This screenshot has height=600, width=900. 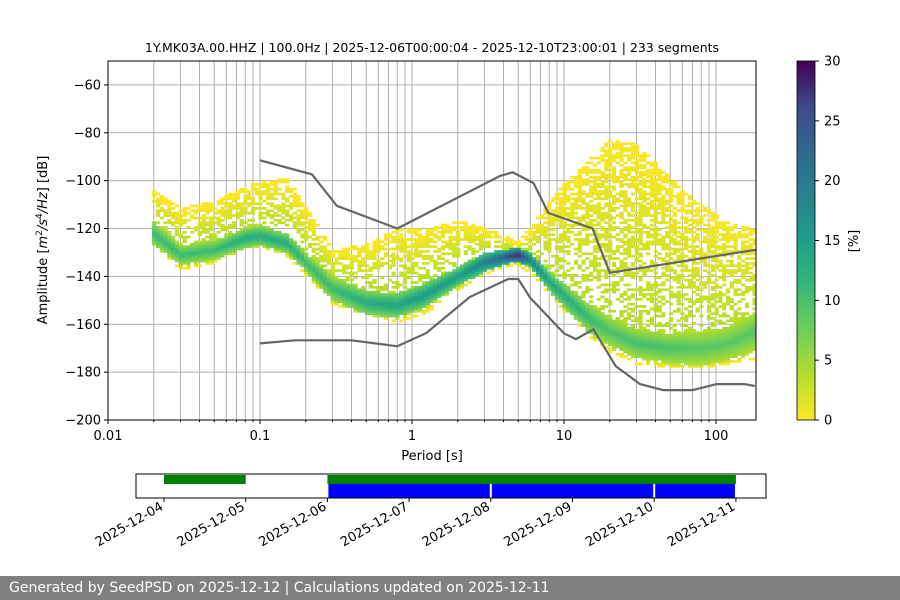 I want to click on y-tick-label: −100, so click(x=83, y=181).